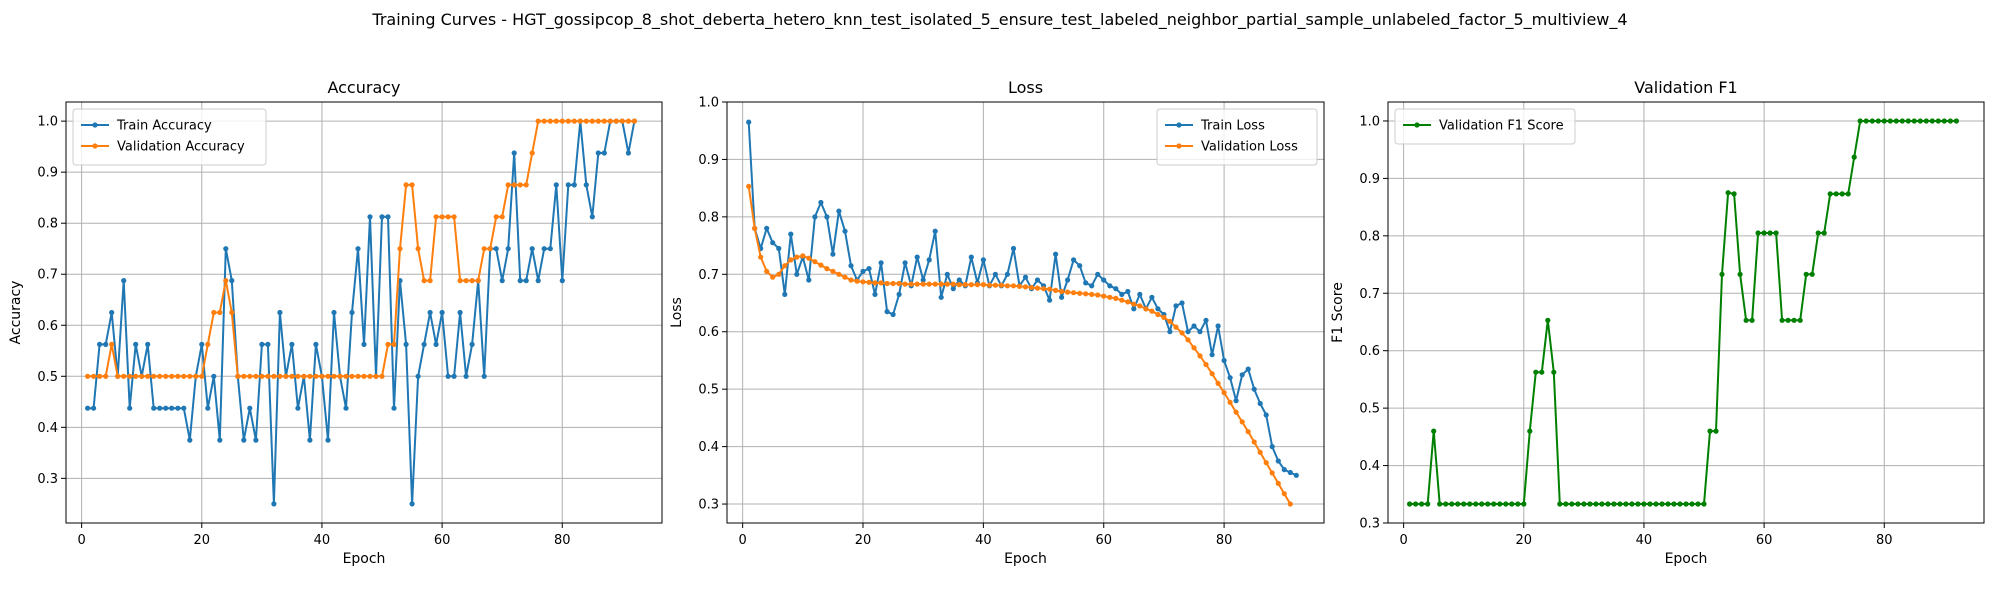 The image size is (2000, 600). What do you see at coordinates (169, 137) in the screenshot?
I see `legend: Train Accuracy Validation Accuracy` at bounding box center [169, 137].